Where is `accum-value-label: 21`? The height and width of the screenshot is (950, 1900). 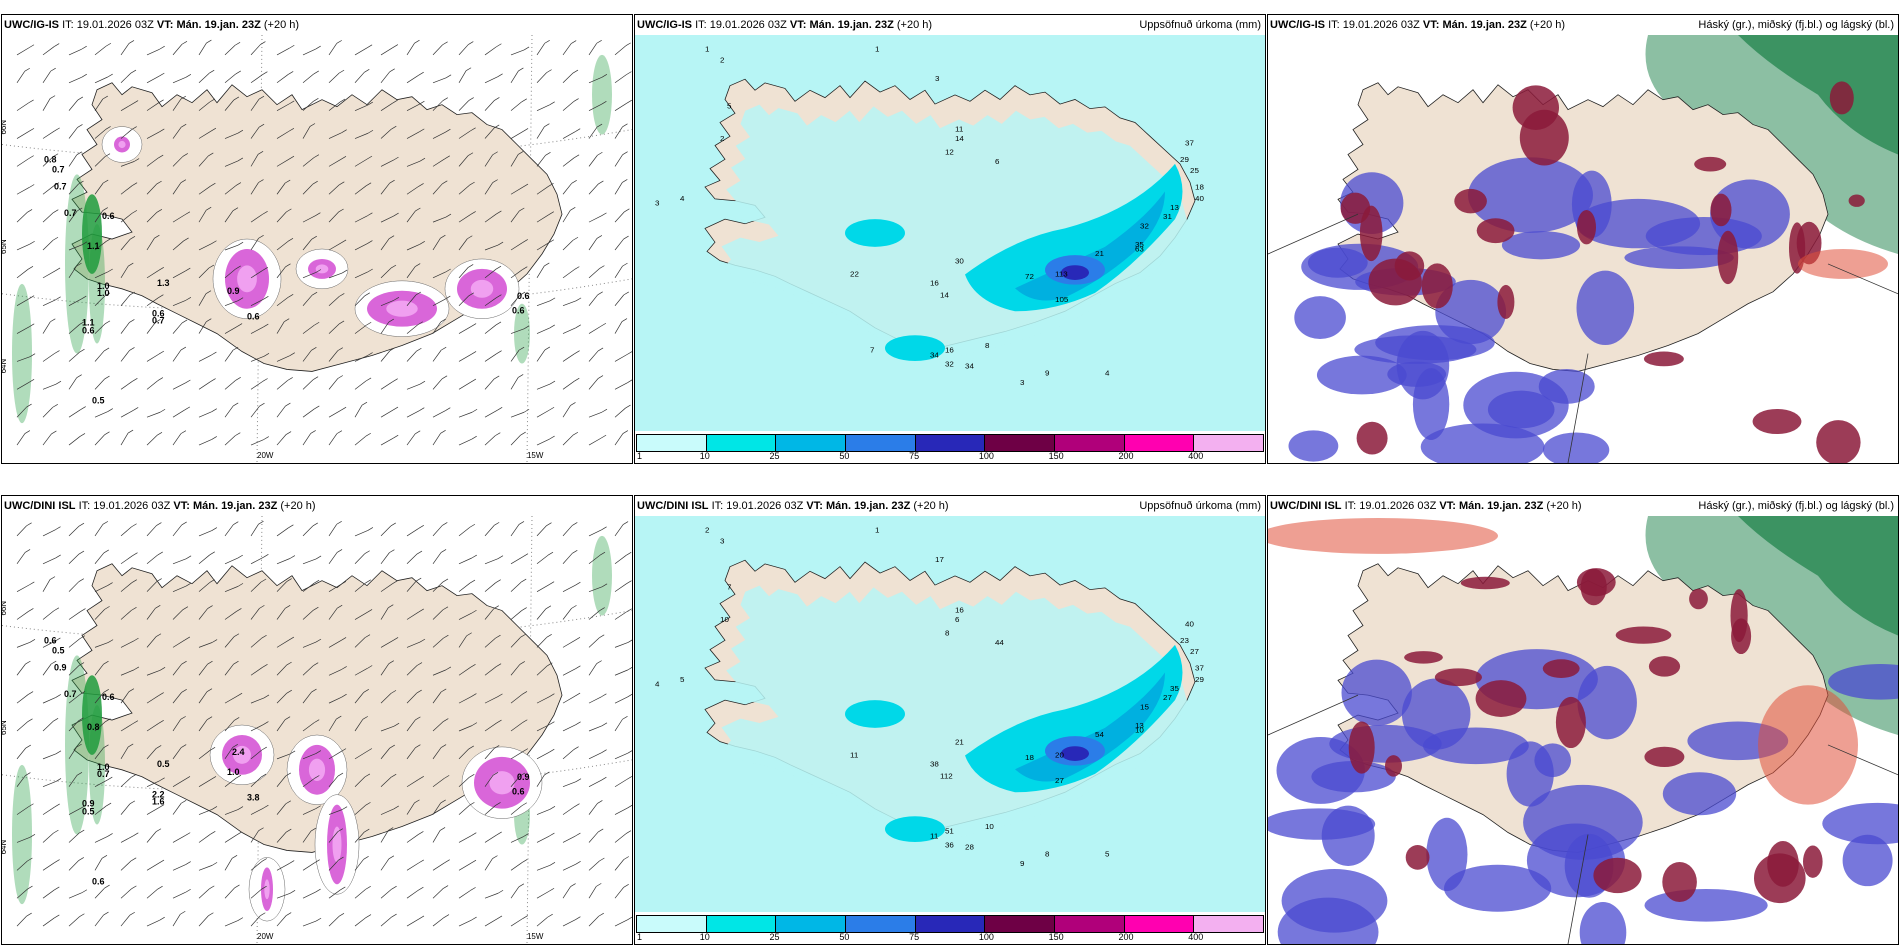 accum-value-label: 21 is located at coordinates (959, 742).